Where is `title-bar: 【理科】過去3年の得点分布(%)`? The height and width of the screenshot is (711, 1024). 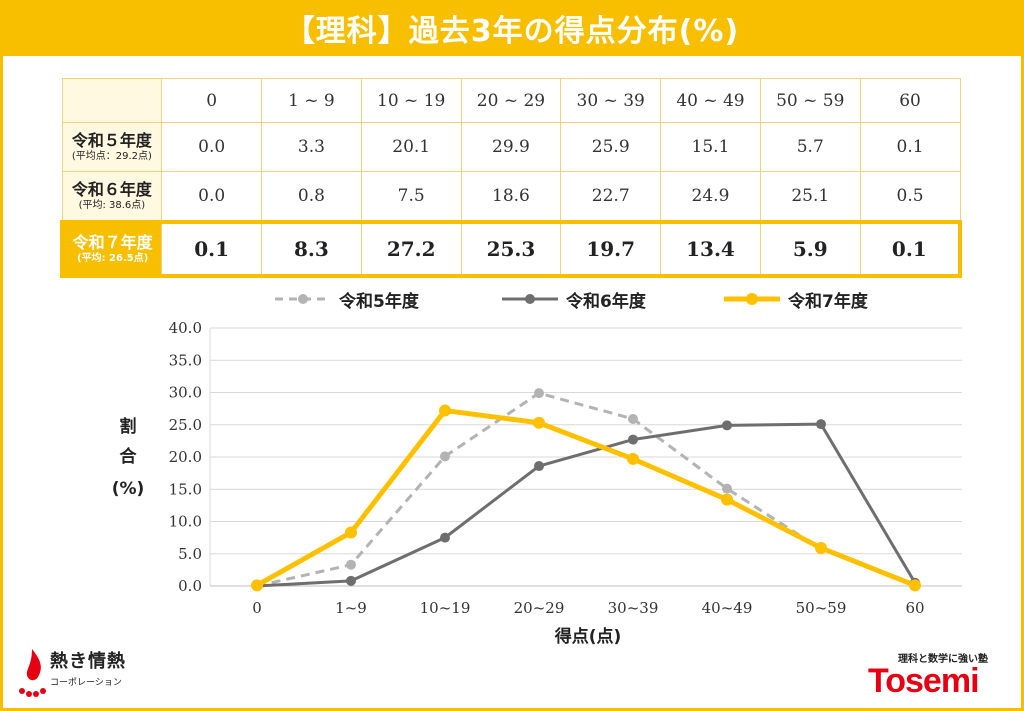 title-bar: 【理科】過去3年の得点分布(%) is located at coordinates (512, 28).